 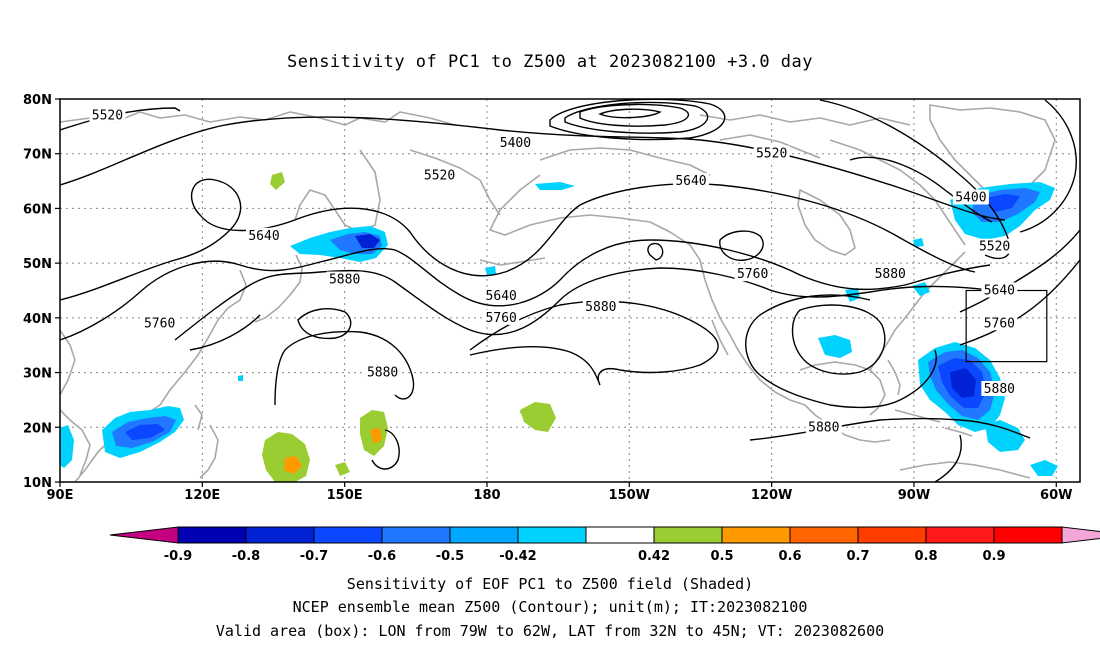 What do you see at coordinates (771, 495) in the screenshot?
I see `lon-tick-label: 120W` at bounding box center [771, 495].